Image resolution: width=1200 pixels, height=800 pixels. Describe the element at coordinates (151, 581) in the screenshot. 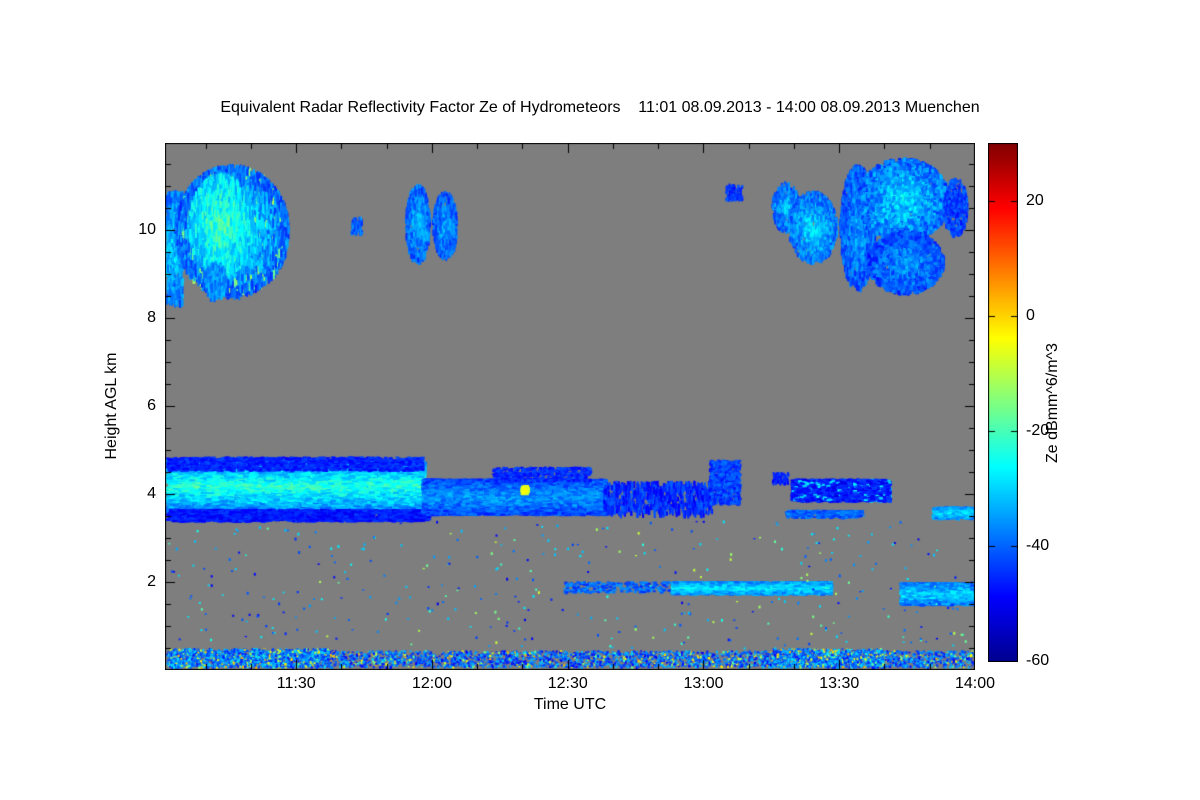

I see `y-tick-label: 2` at that location.